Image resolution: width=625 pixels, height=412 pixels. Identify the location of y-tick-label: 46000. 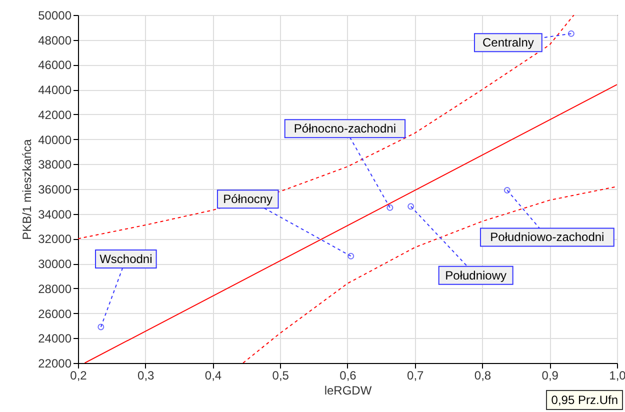
(55, 65).